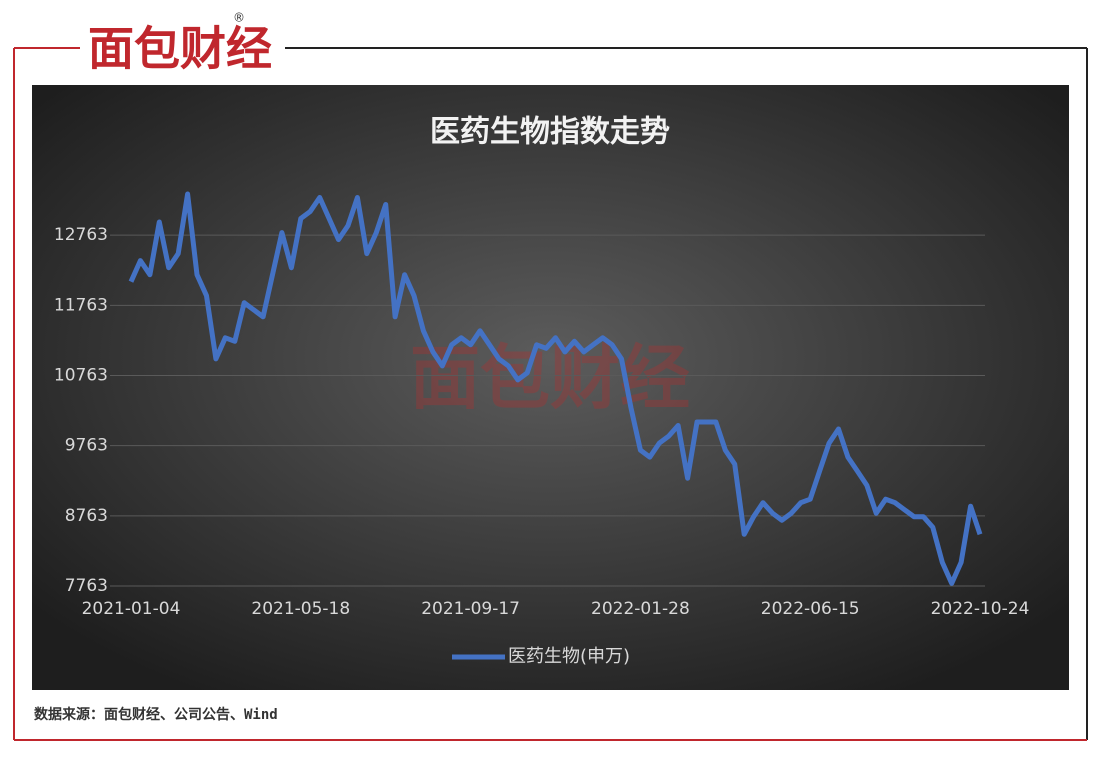 Image resolution: width=1101 pixels, height=759 pixels. What do you see at coordinates (550, 378) in the screenshot?
I see `watermark: 面包财经` at bounding box center [550, 378].